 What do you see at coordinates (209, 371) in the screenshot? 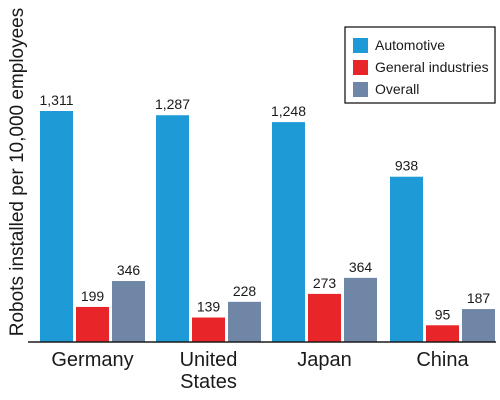
I see `category-label-1: United States` at bounding box center [209, 371].